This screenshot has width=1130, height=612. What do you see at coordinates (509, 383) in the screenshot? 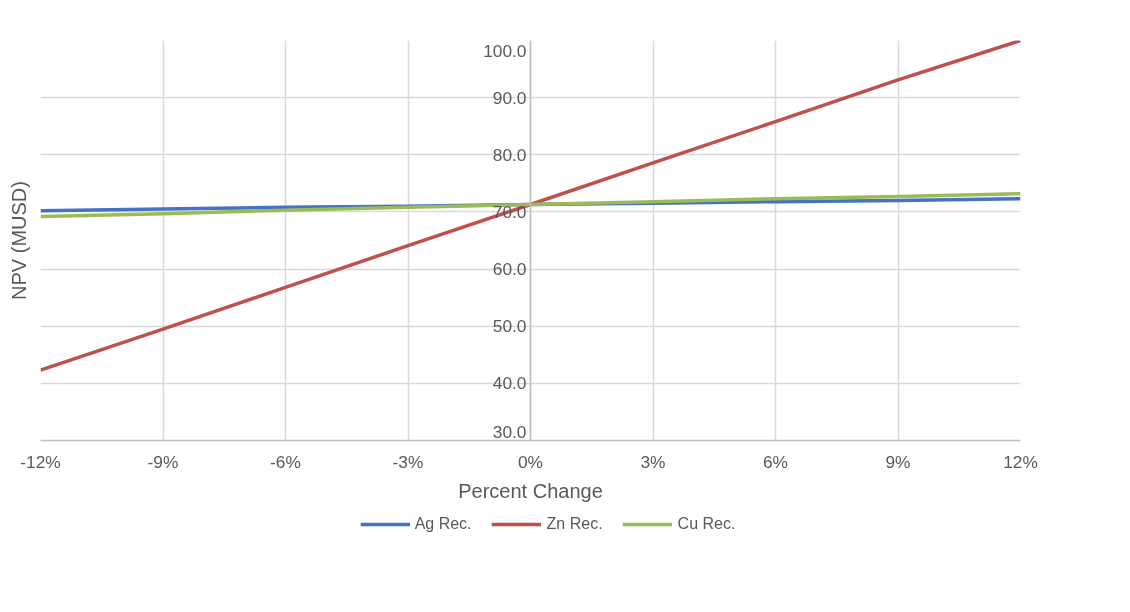
I see `y-tick-label: 40.0` at bounding box center [509, 383].